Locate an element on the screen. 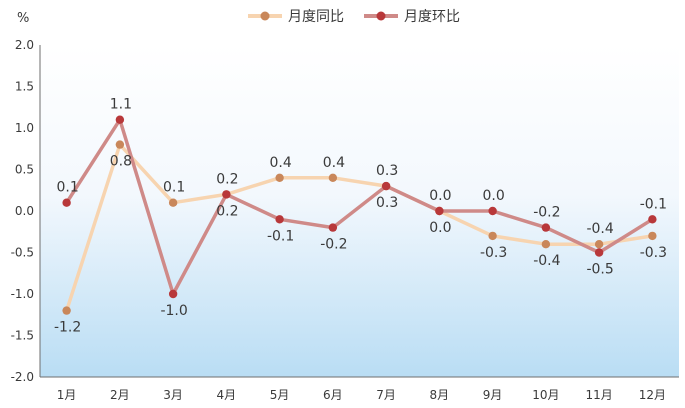 This screenshot has width=685, height=408. unit-label: % is located at coordinates (23, 18).